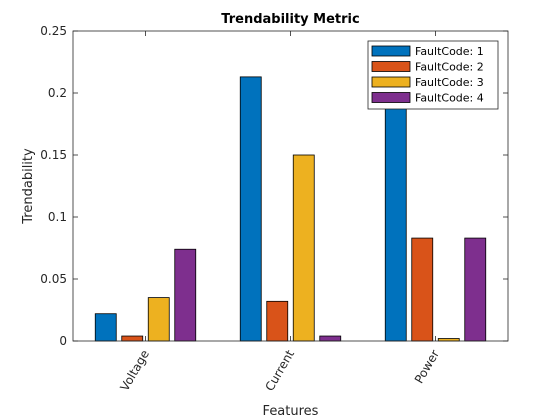  What do you see at coordinates (427, 366) in the screenshot?
I see `x-tick-label-power: Power` at bounding box center [427, 366].